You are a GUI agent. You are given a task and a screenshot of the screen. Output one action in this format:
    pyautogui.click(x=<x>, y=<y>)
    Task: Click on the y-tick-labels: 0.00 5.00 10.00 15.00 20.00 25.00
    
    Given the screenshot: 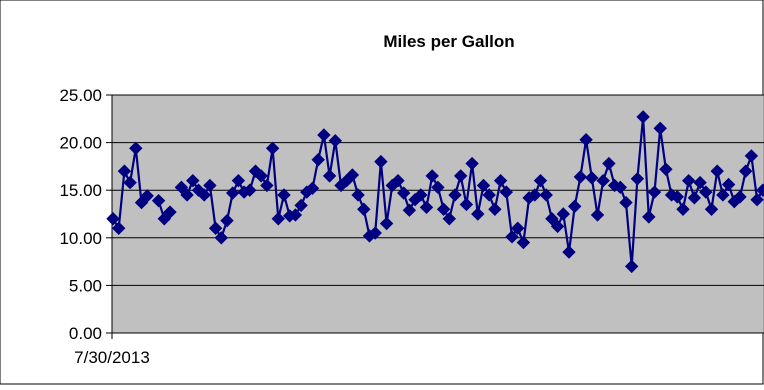 What is the action you would take?
    pyautogui.click(x=80, y=214)
    